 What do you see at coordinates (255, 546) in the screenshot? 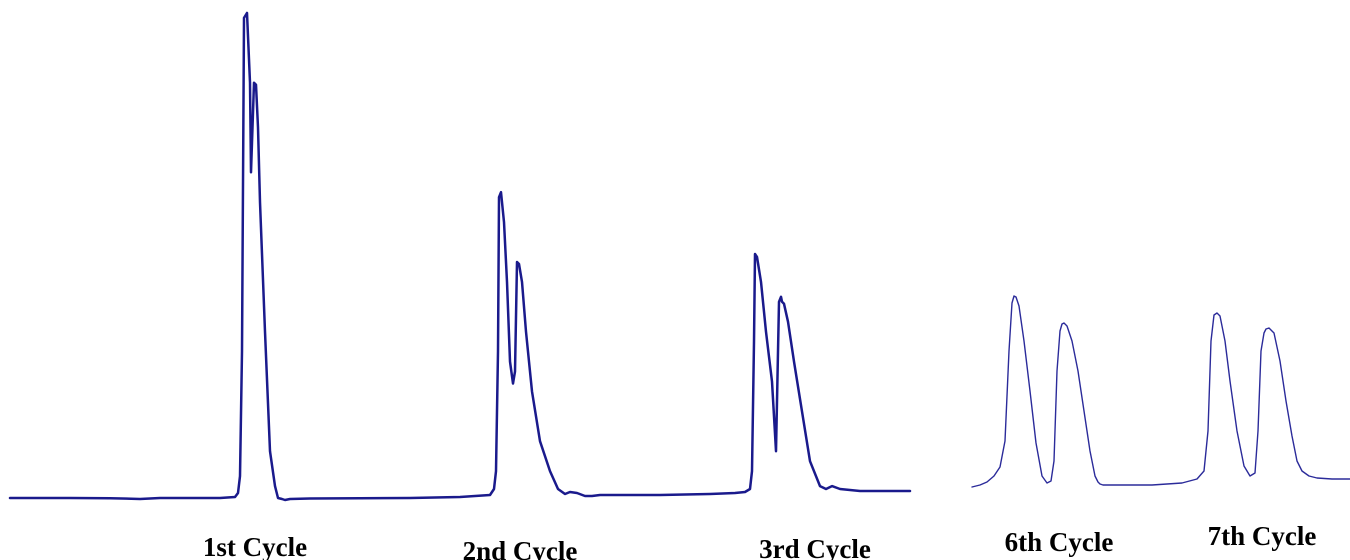
I see `cycle-label: 1st Cycle` at bounding box center [255, 546].